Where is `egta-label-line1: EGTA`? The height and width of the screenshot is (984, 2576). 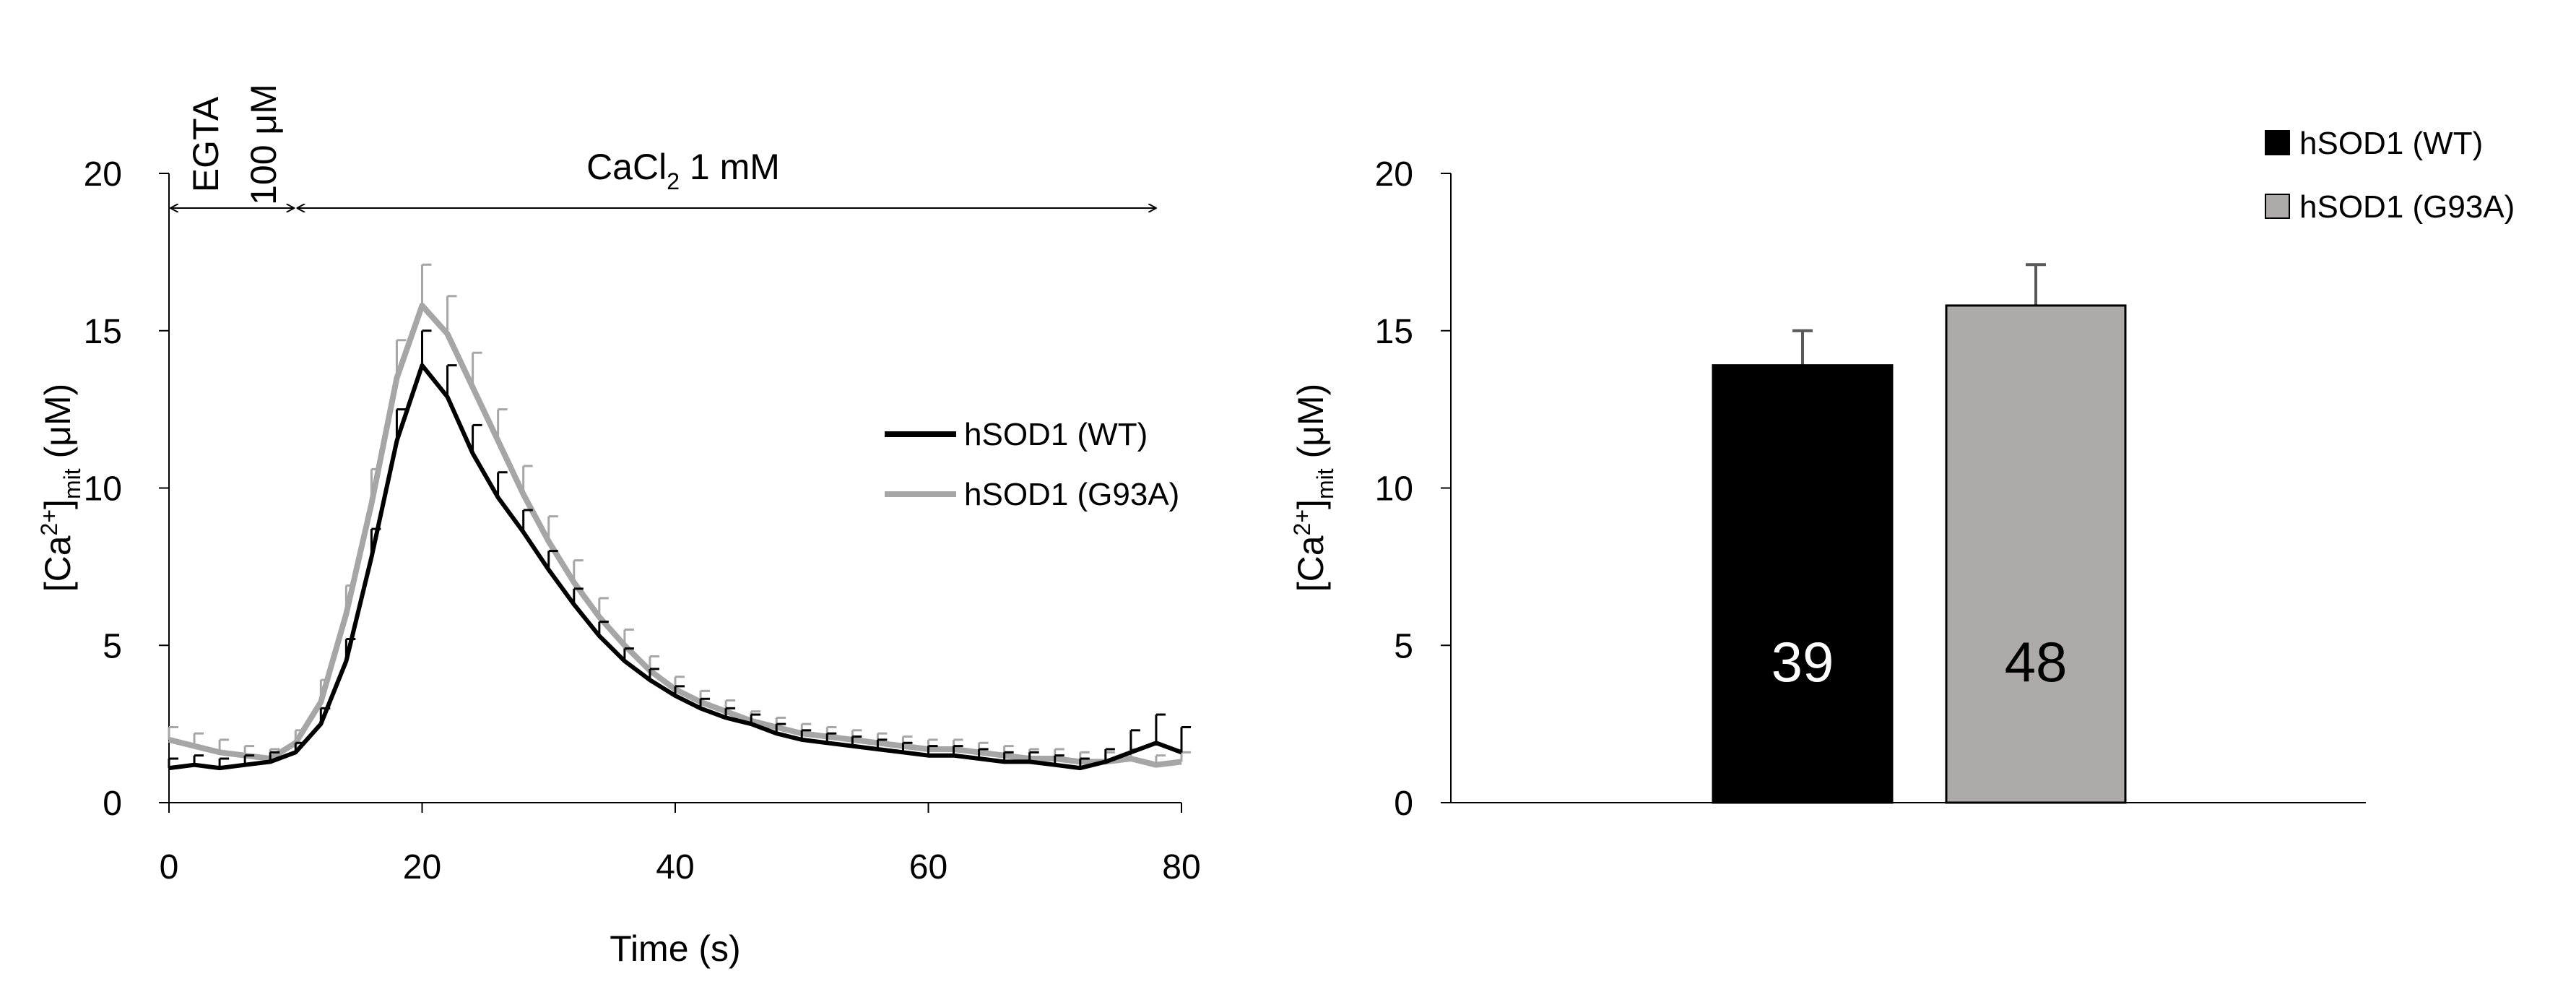
egta-label-line1: EGTA is located at coordinates (206, 144).